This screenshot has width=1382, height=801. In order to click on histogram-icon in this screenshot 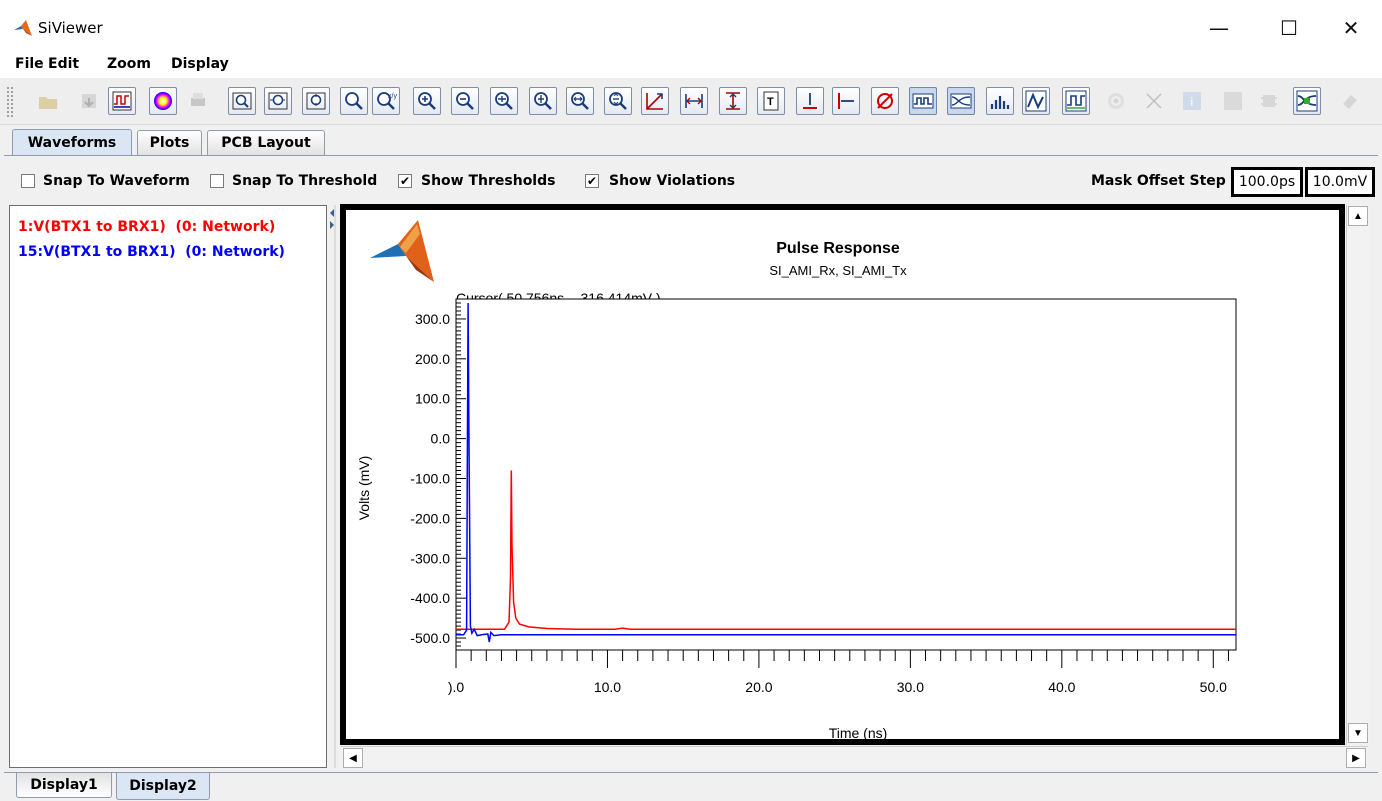, I will do `click(1000, 101)`.